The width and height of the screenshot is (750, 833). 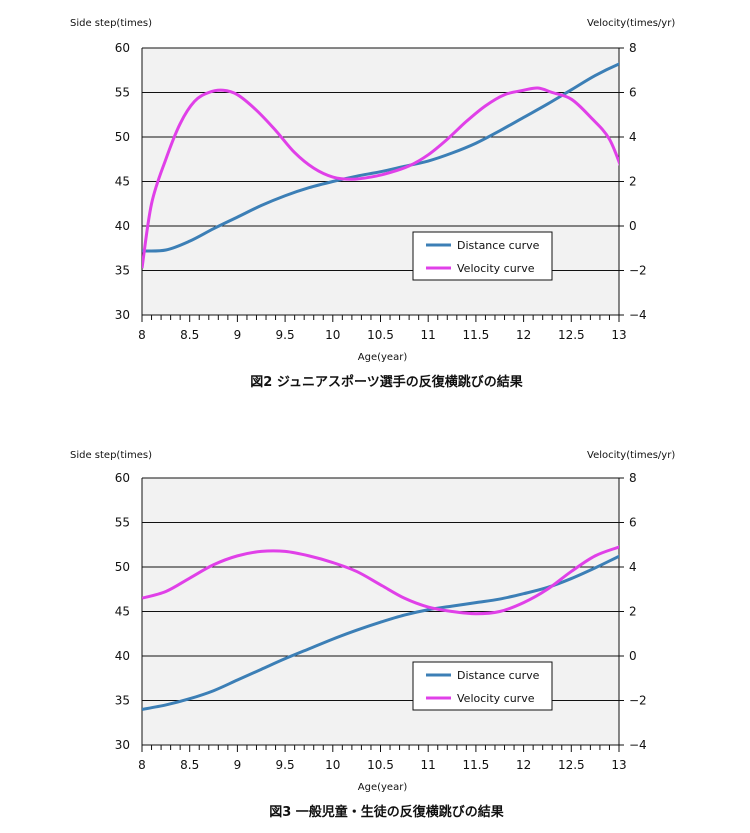 I want to click on figure-caption: 図3 一般児童・生徒の反復横跳びの結果, so click(x=386, y=812).